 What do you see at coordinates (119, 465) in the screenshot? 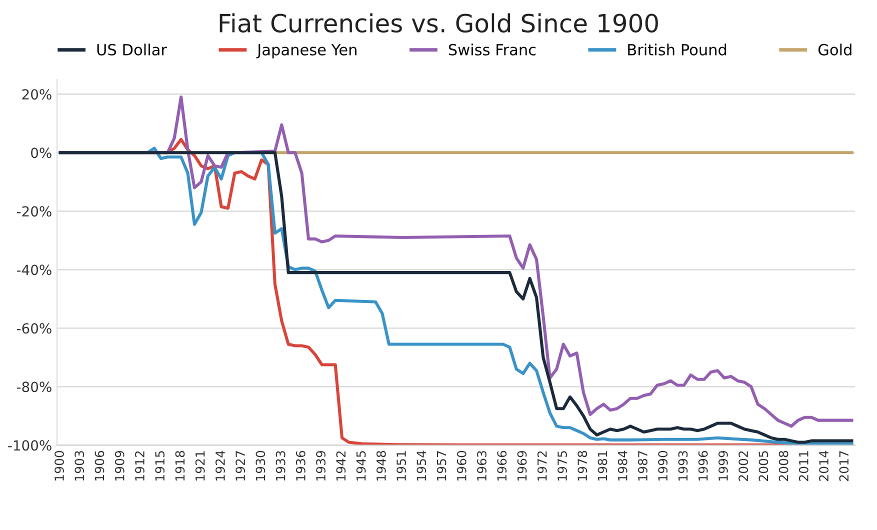
I see `x-tick-label: 1909` at bounding box center [119, 465].